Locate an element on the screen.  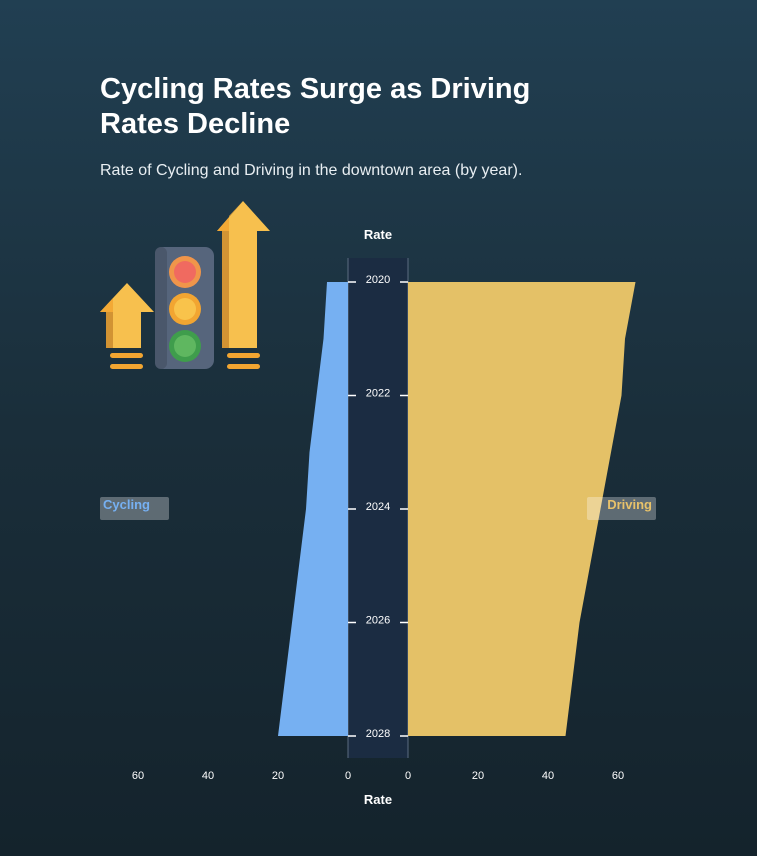
center-year-band is located at coordinates (378, 508).